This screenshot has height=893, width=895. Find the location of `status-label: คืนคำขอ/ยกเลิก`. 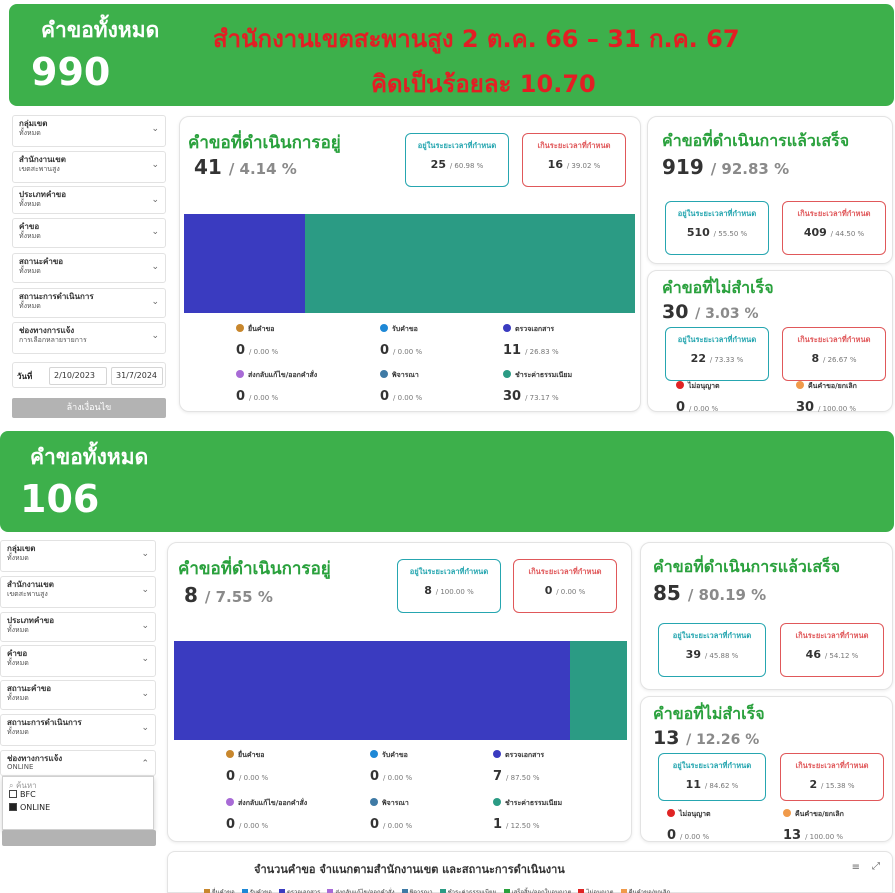

status-label: คืนคำขอ/ยกเลิก is located at coordinates (839, 814).